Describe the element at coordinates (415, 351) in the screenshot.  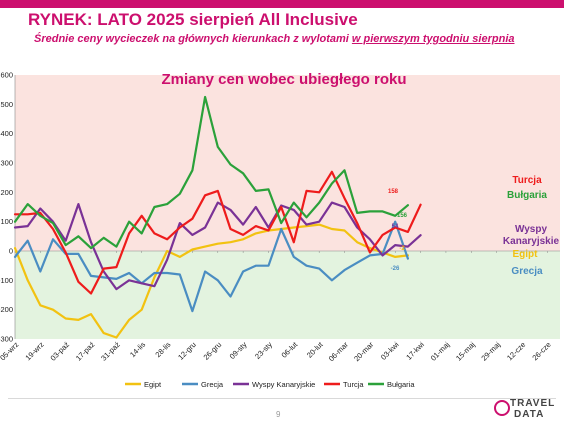
I see `x-tick-label: 17-kwi` at that location.